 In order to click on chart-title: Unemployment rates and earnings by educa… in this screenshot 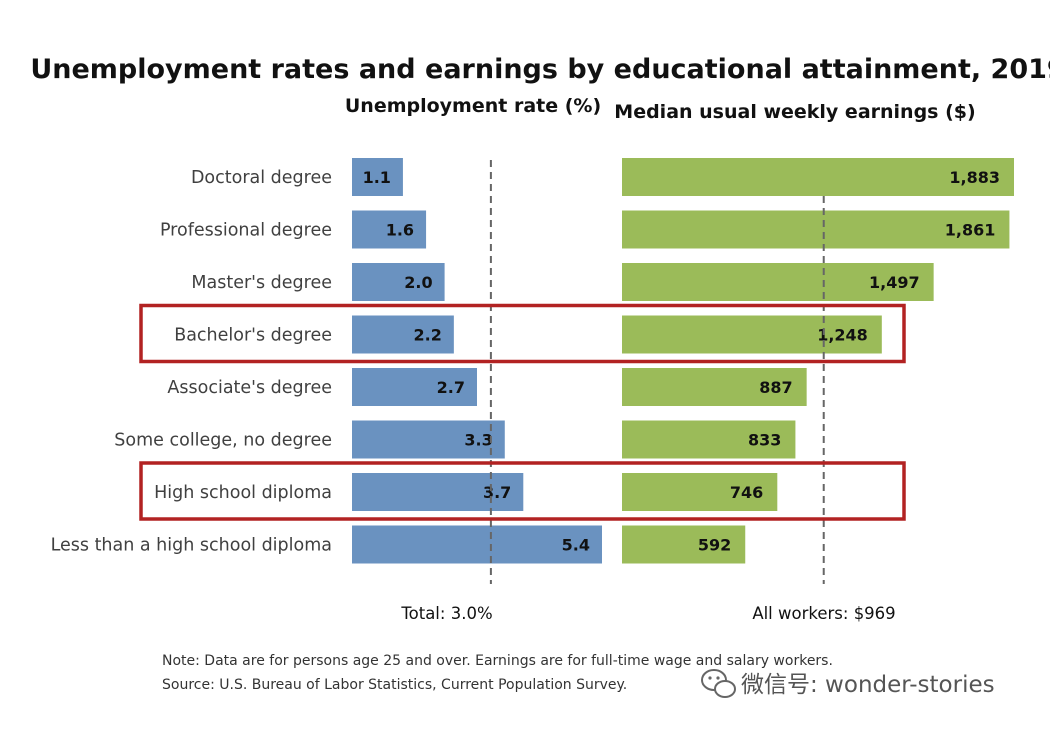, I will do `click(540, 69)`.